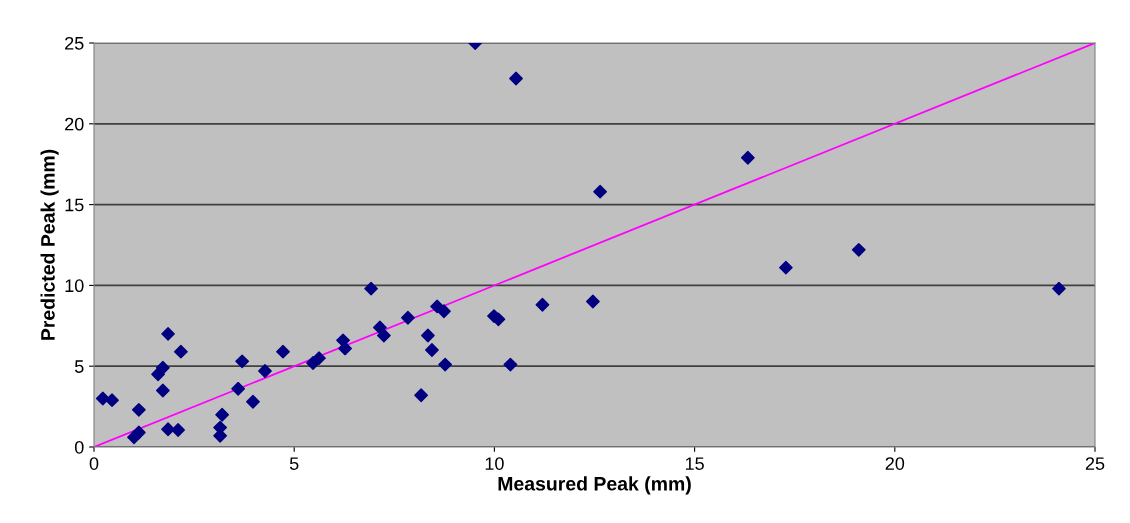 The image size is (1130, 523). Describe the element at coordinates (895, 463) in the screenshot. I see `x-tick-label: 20` at that location.